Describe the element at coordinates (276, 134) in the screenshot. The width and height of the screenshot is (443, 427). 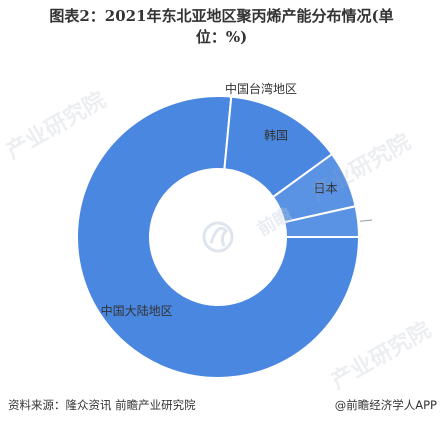
I see `slice-2-label: 韩国` at that location.